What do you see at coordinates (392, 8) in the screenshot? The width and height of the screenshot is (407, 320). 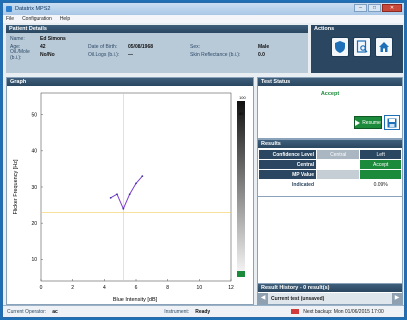 I see `close-button: ✕` at bounding box center [392, 8].